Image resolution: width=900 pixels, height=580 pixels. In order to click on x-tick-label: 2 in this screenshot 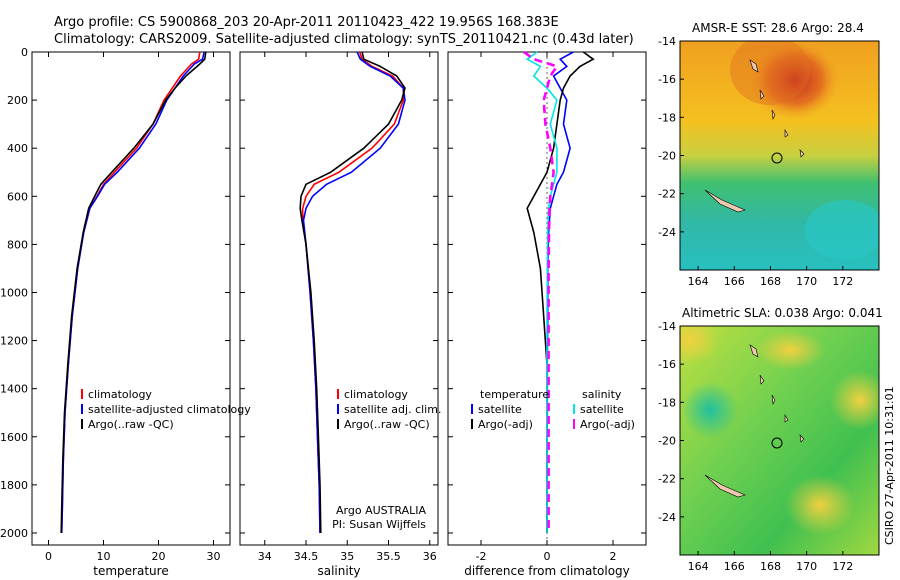, I will do `click(613, 556)`.